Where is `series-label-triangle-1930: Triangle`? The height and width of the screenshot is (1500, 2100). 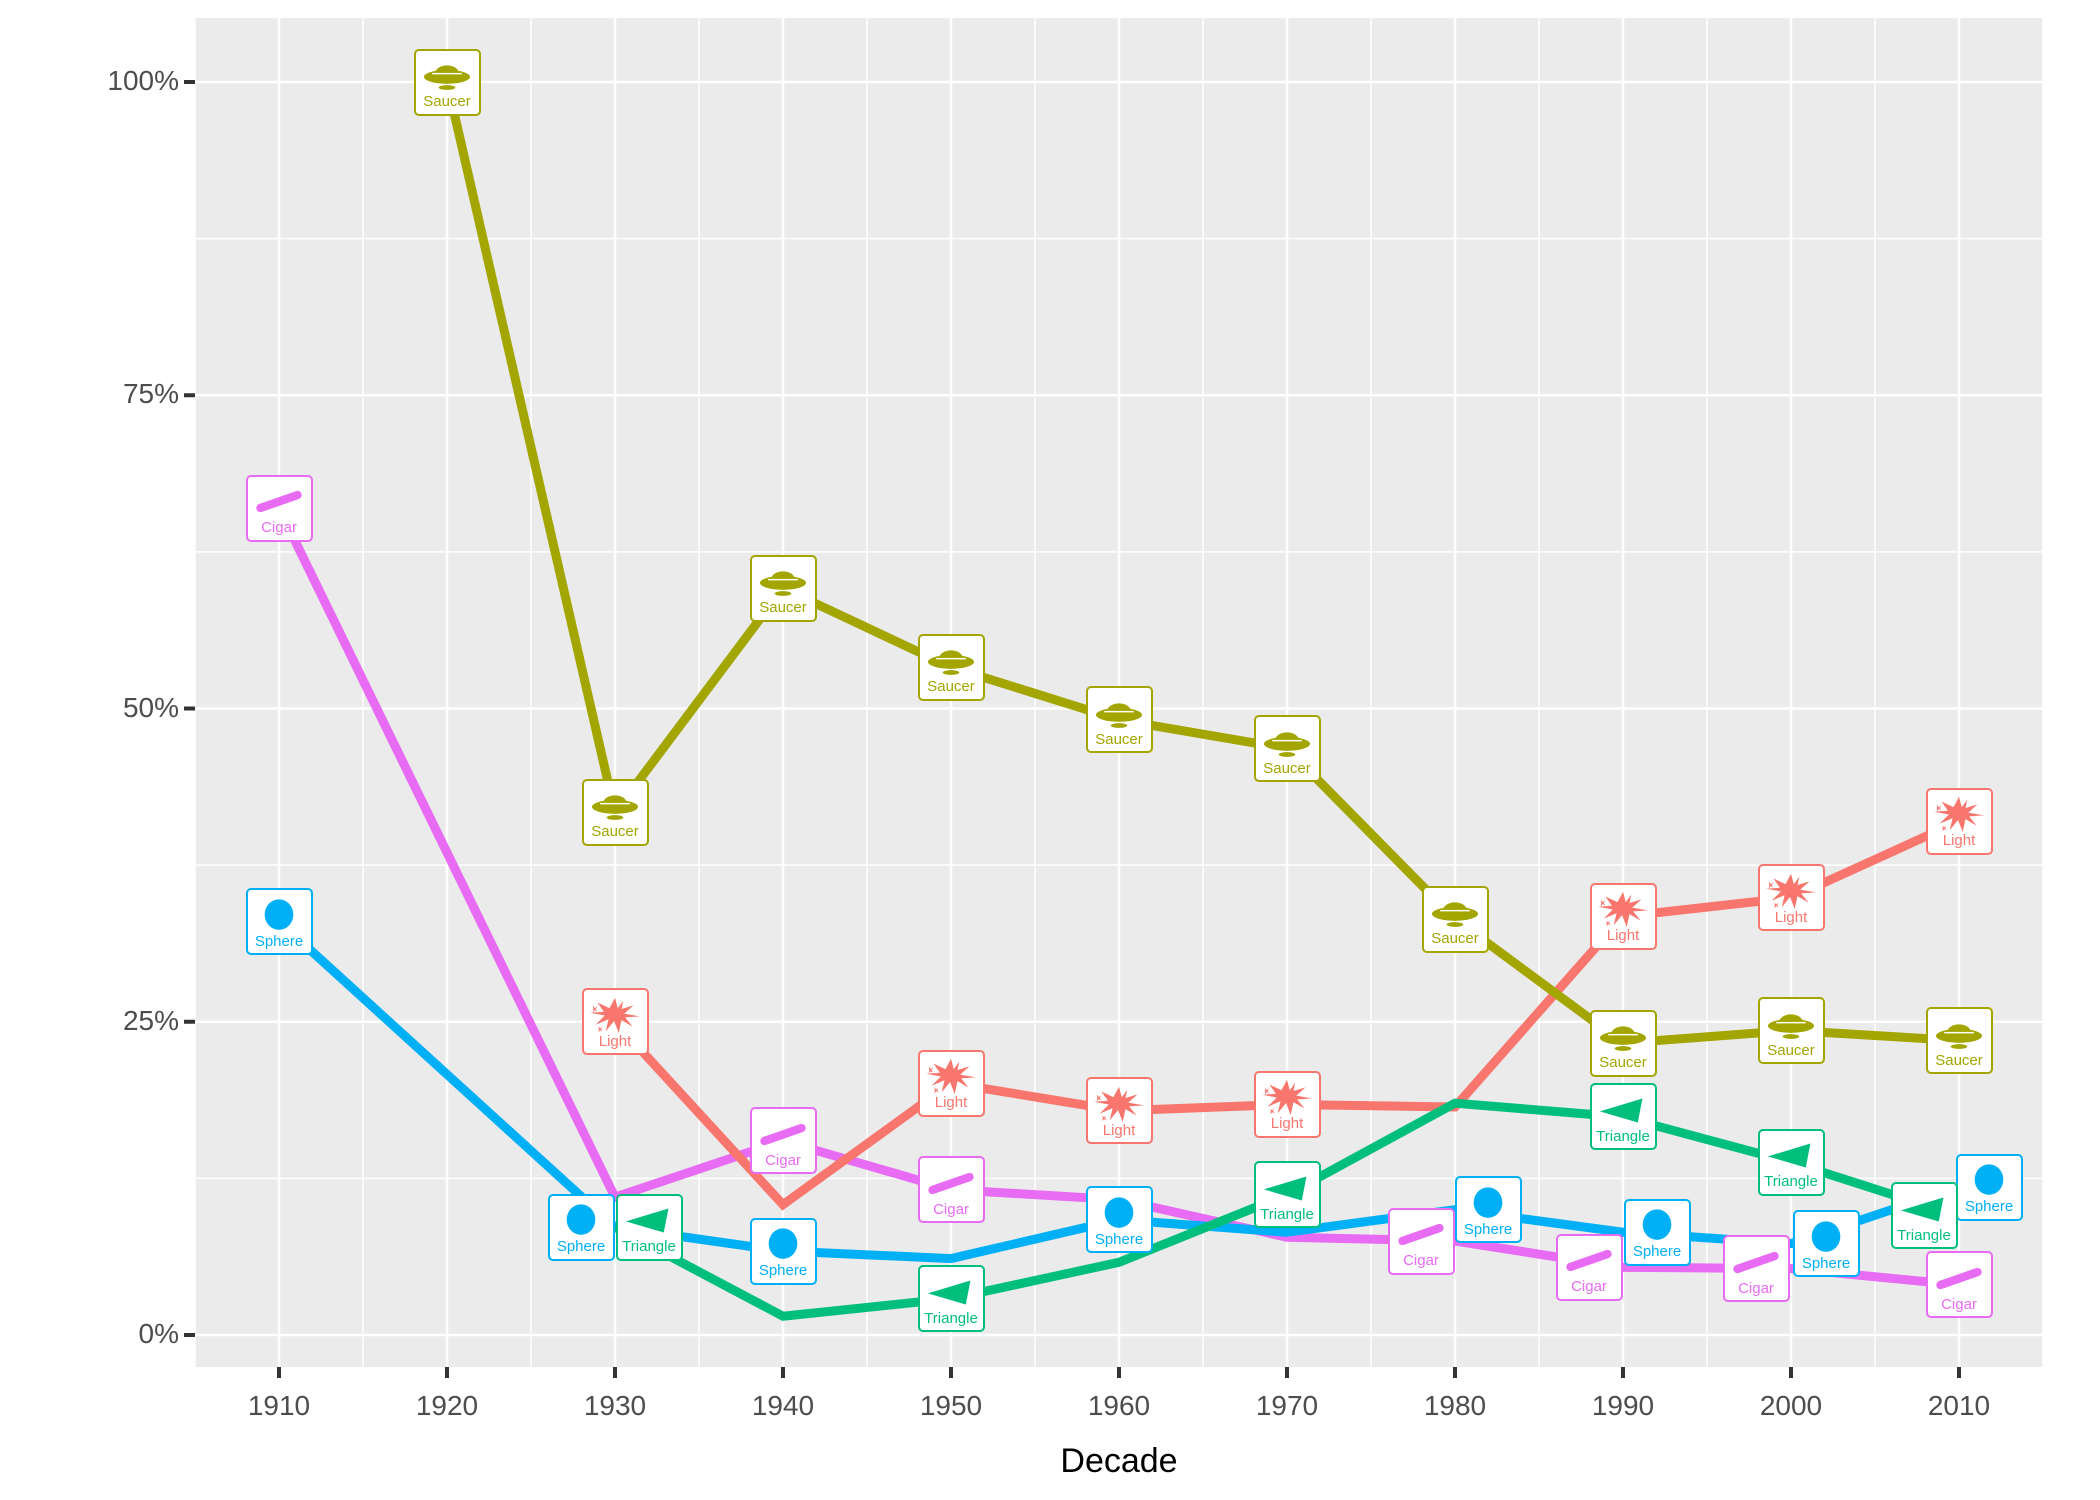
series-label-triangle-1930: Triangle is located at coordinates (649, 1227).